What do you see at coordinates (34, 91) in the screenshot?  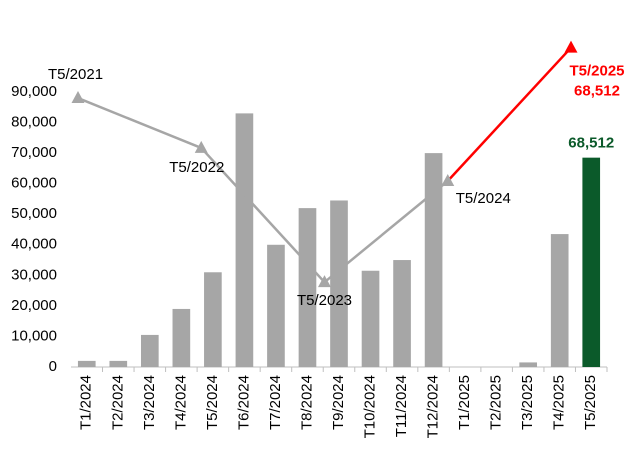 I see `y-tick-label: 90,000` at bounding box center [34, 91].